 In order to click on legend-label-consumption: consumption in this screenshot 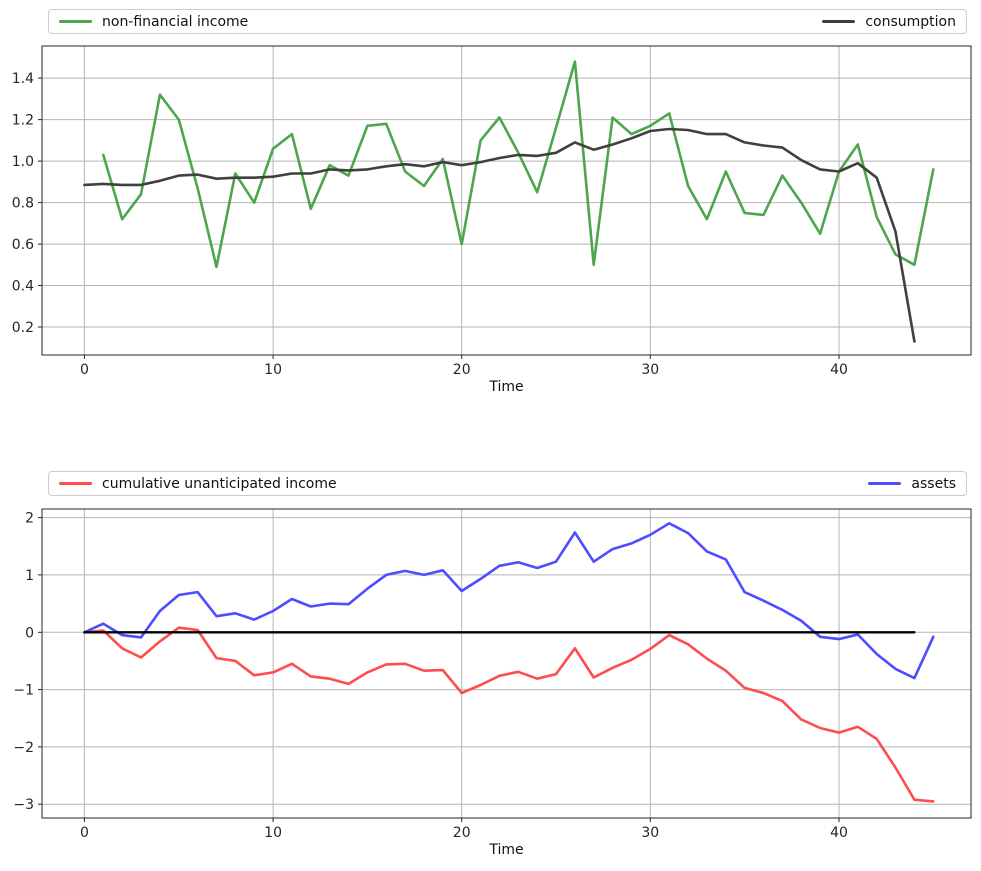, I will do `click(910, 21)`.